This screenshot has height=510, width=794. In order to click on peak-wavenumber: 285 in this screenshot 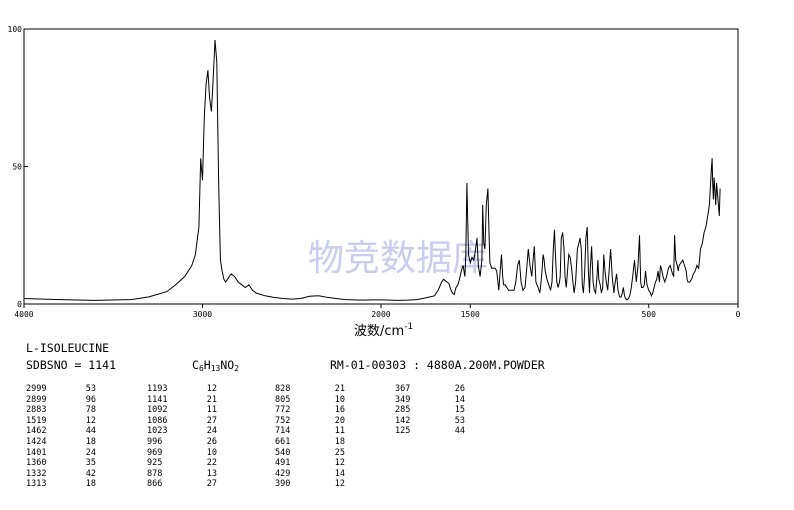, I will do `click(403, 410)`.